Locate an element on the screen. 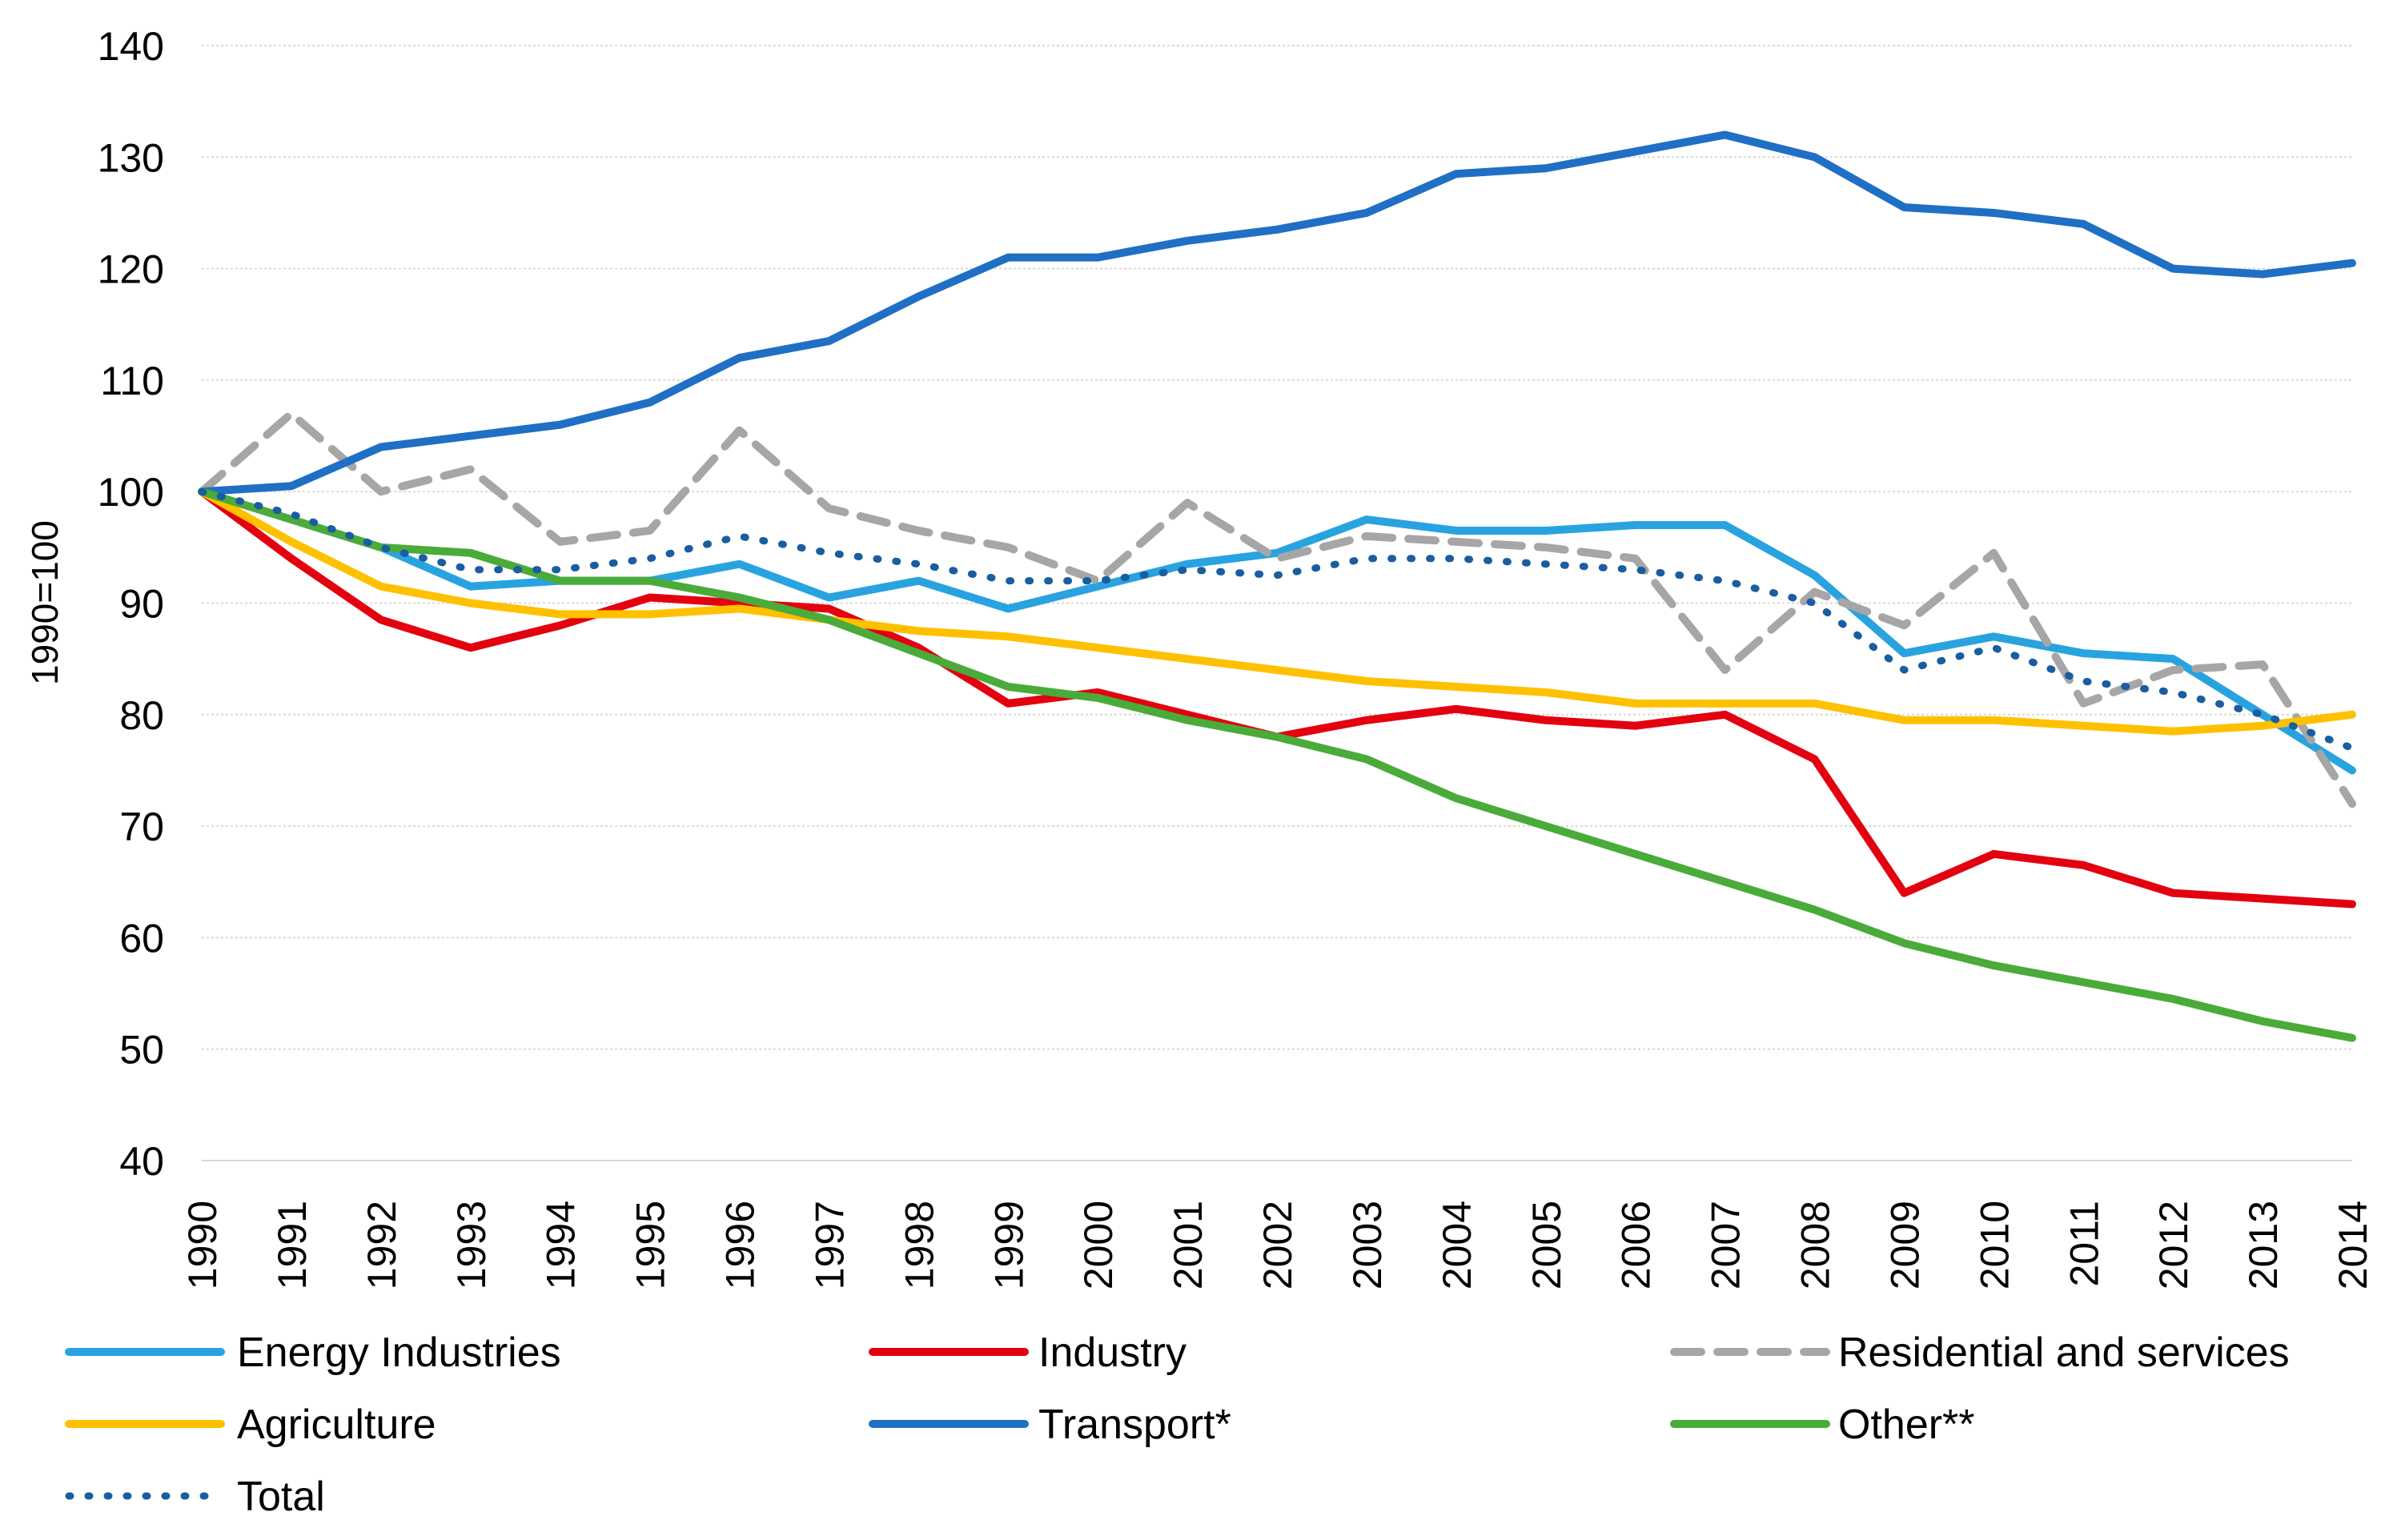  y-tick-label: 40 is located at coordinates (141, 1161).